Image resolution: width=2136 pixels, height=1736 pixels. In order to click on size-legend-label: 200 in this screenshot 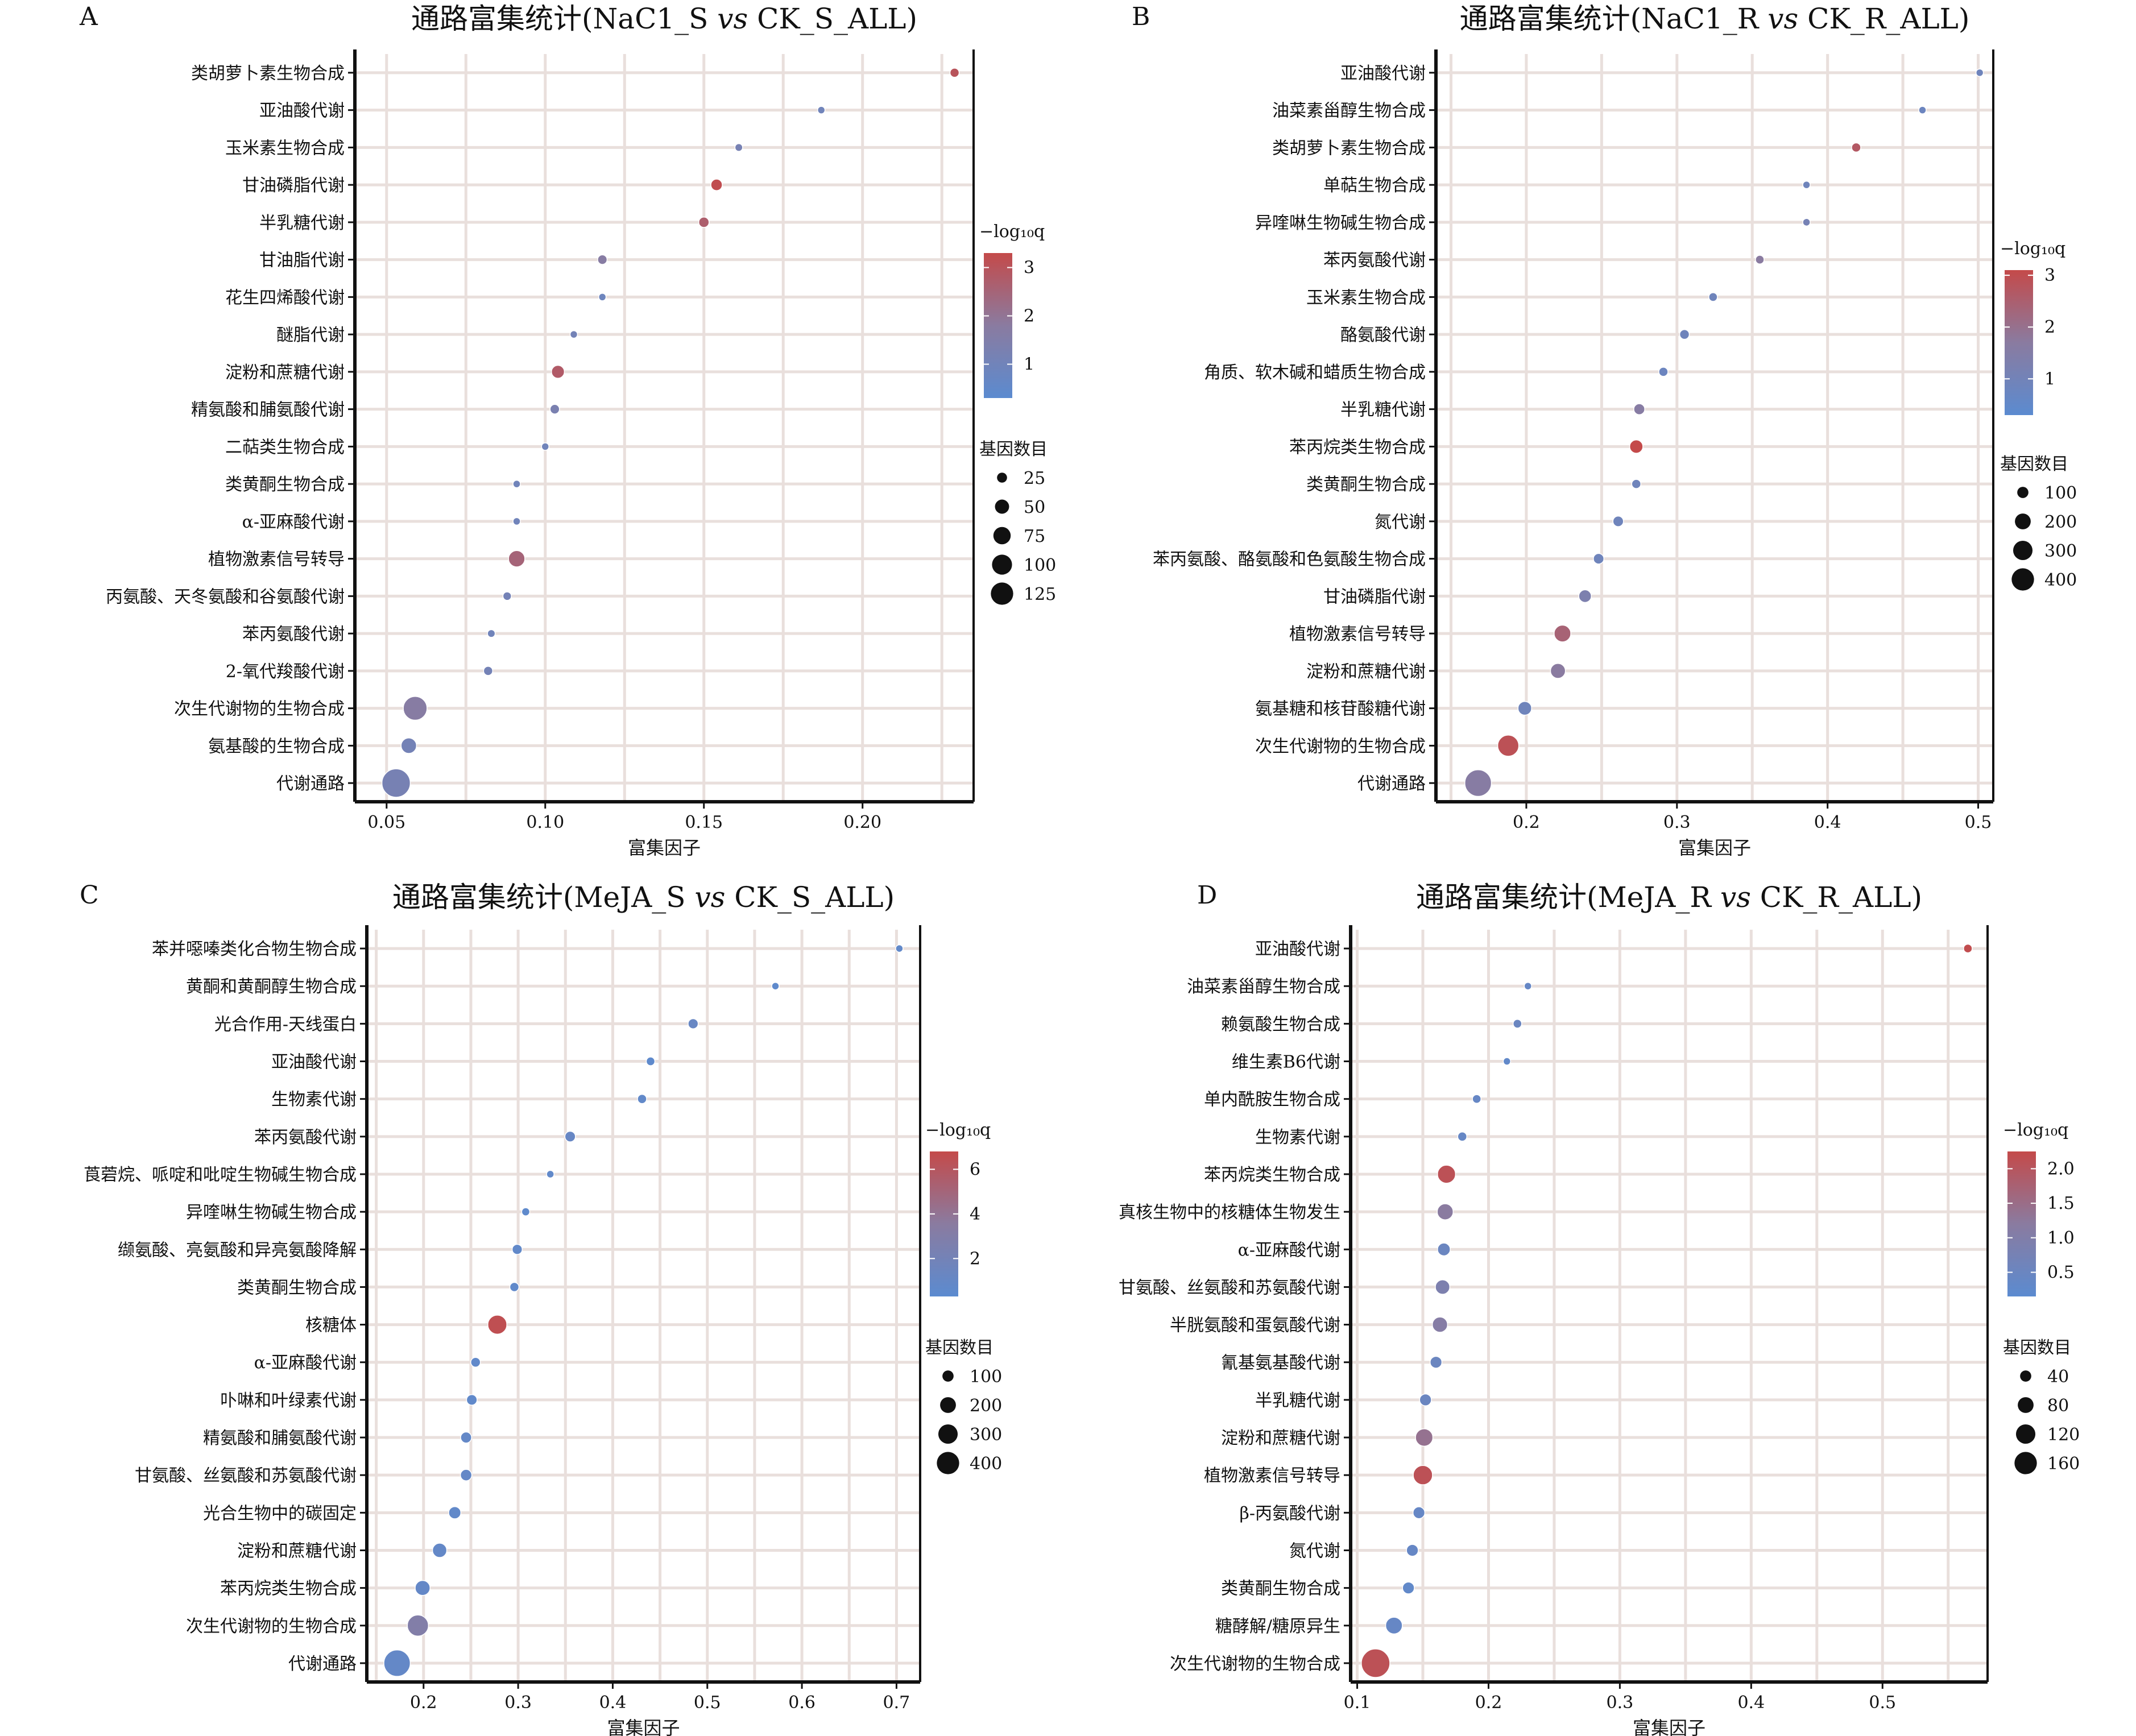, I will do `click(986, 1406)`.